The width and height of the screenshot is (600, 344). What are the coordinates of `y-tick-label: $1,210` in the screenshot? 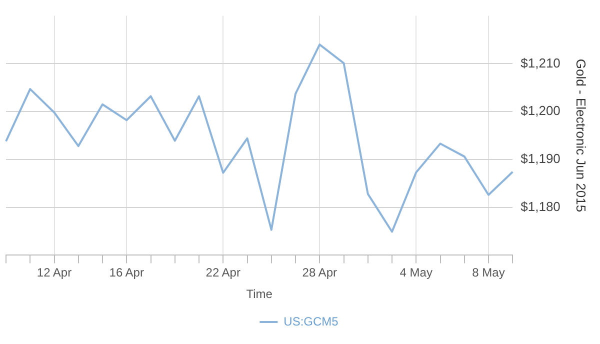 It's located at (540, 62).